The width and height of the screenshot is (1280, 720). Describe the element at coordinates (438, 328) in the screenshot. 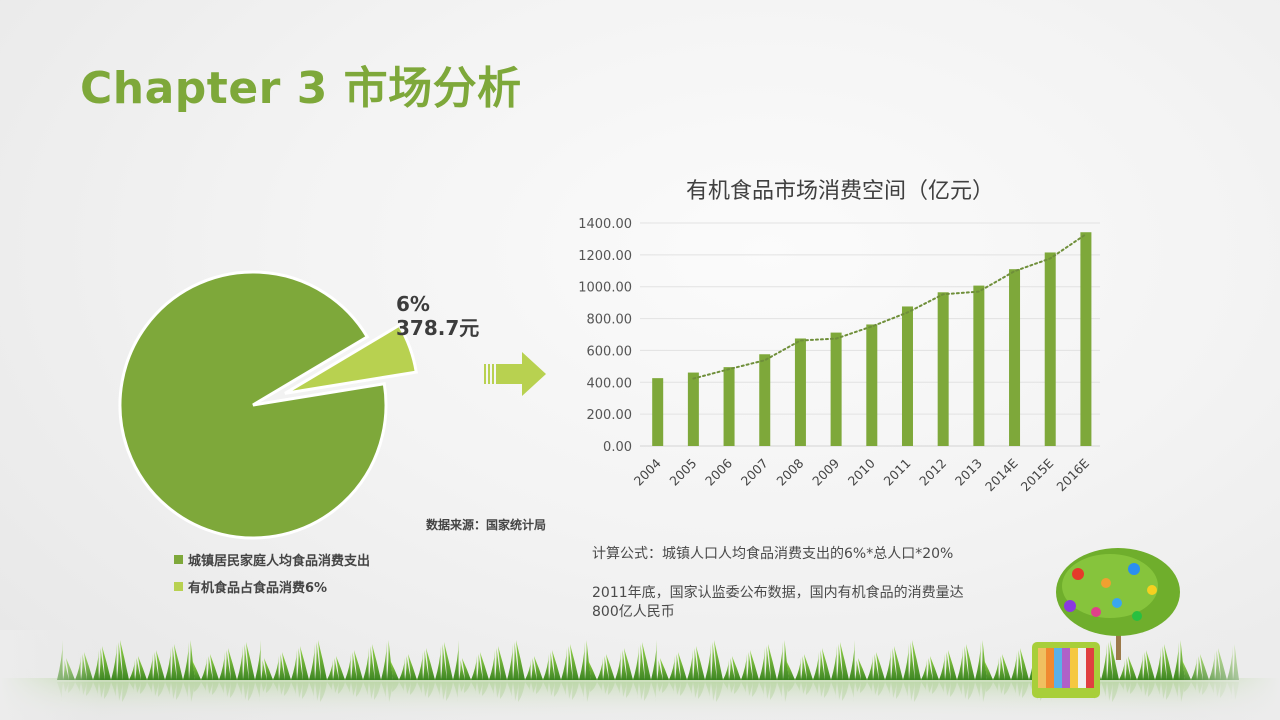

I see `pie-label-value: 378.7元` at that location.